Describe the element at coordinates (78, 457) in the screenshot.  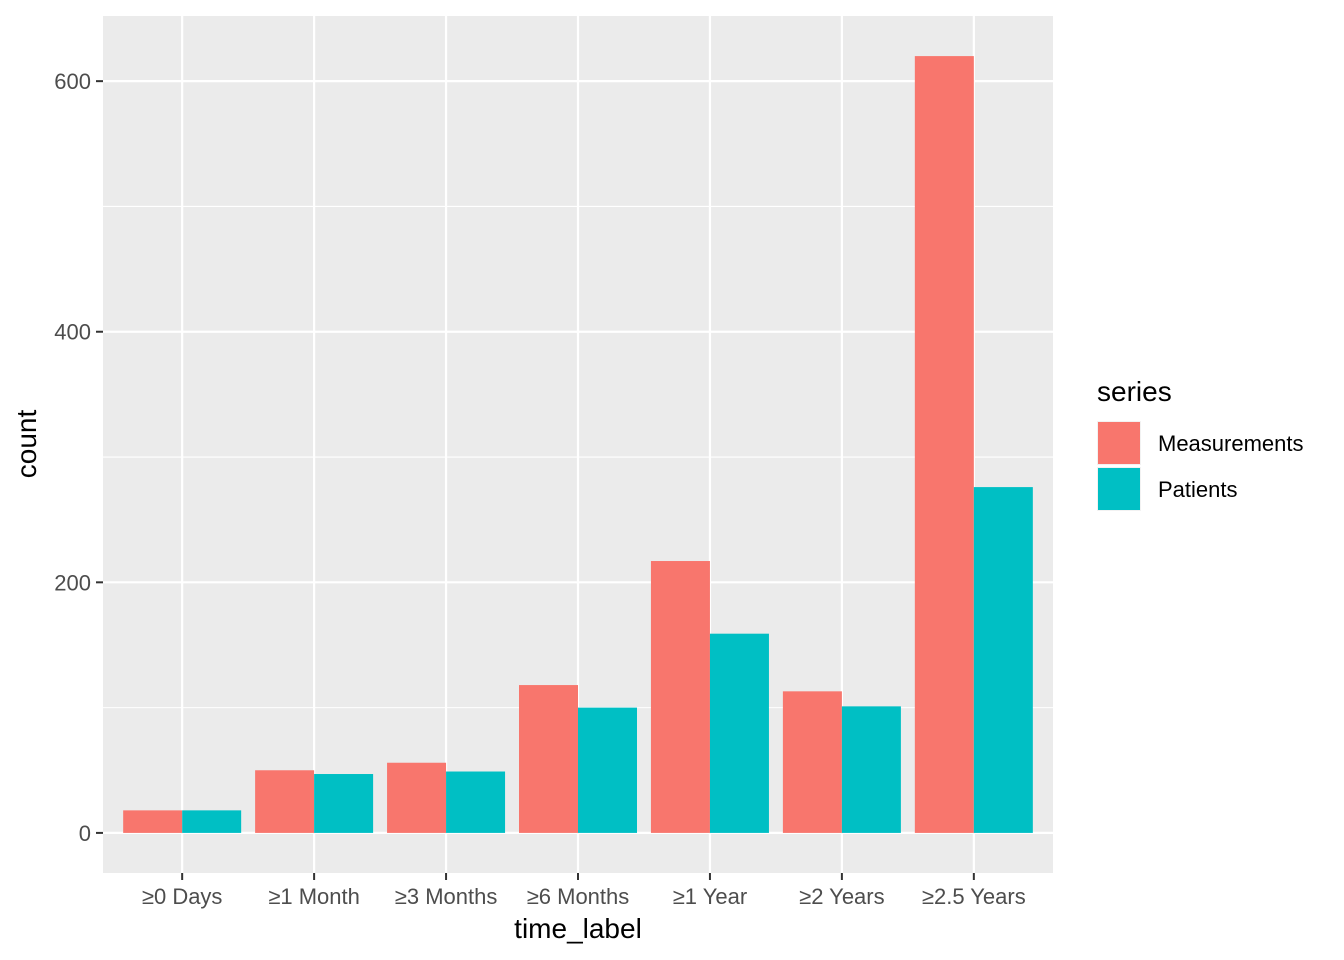
I see `y-axis: 0 200 400 600` at that location.